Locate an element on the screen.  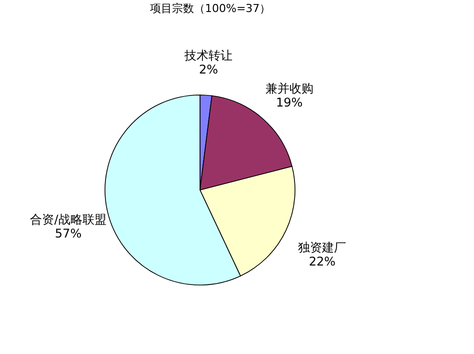
slice-label: 技术转让 is located at coordinates (207, 55).